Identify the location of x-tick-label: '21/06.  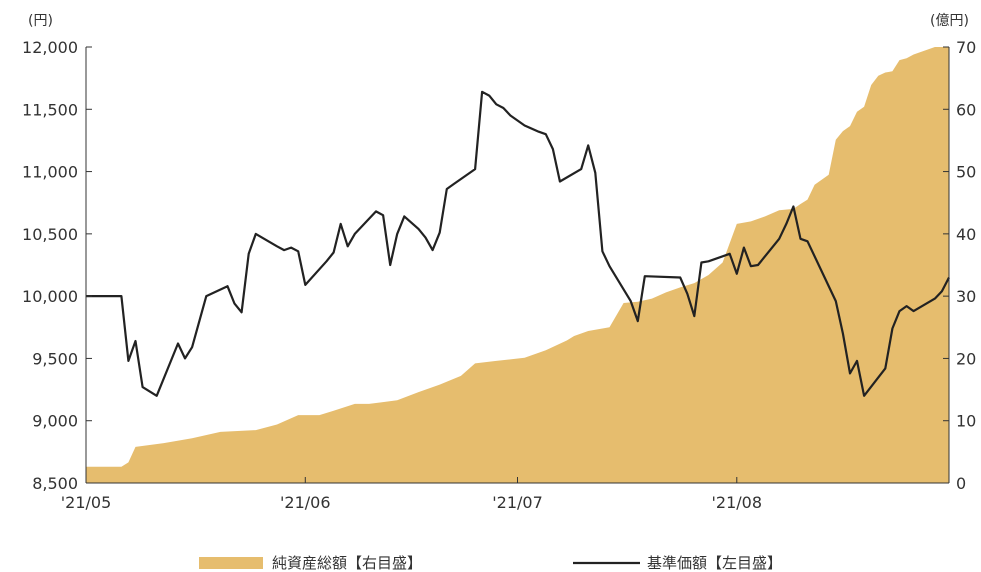
(305, 502).